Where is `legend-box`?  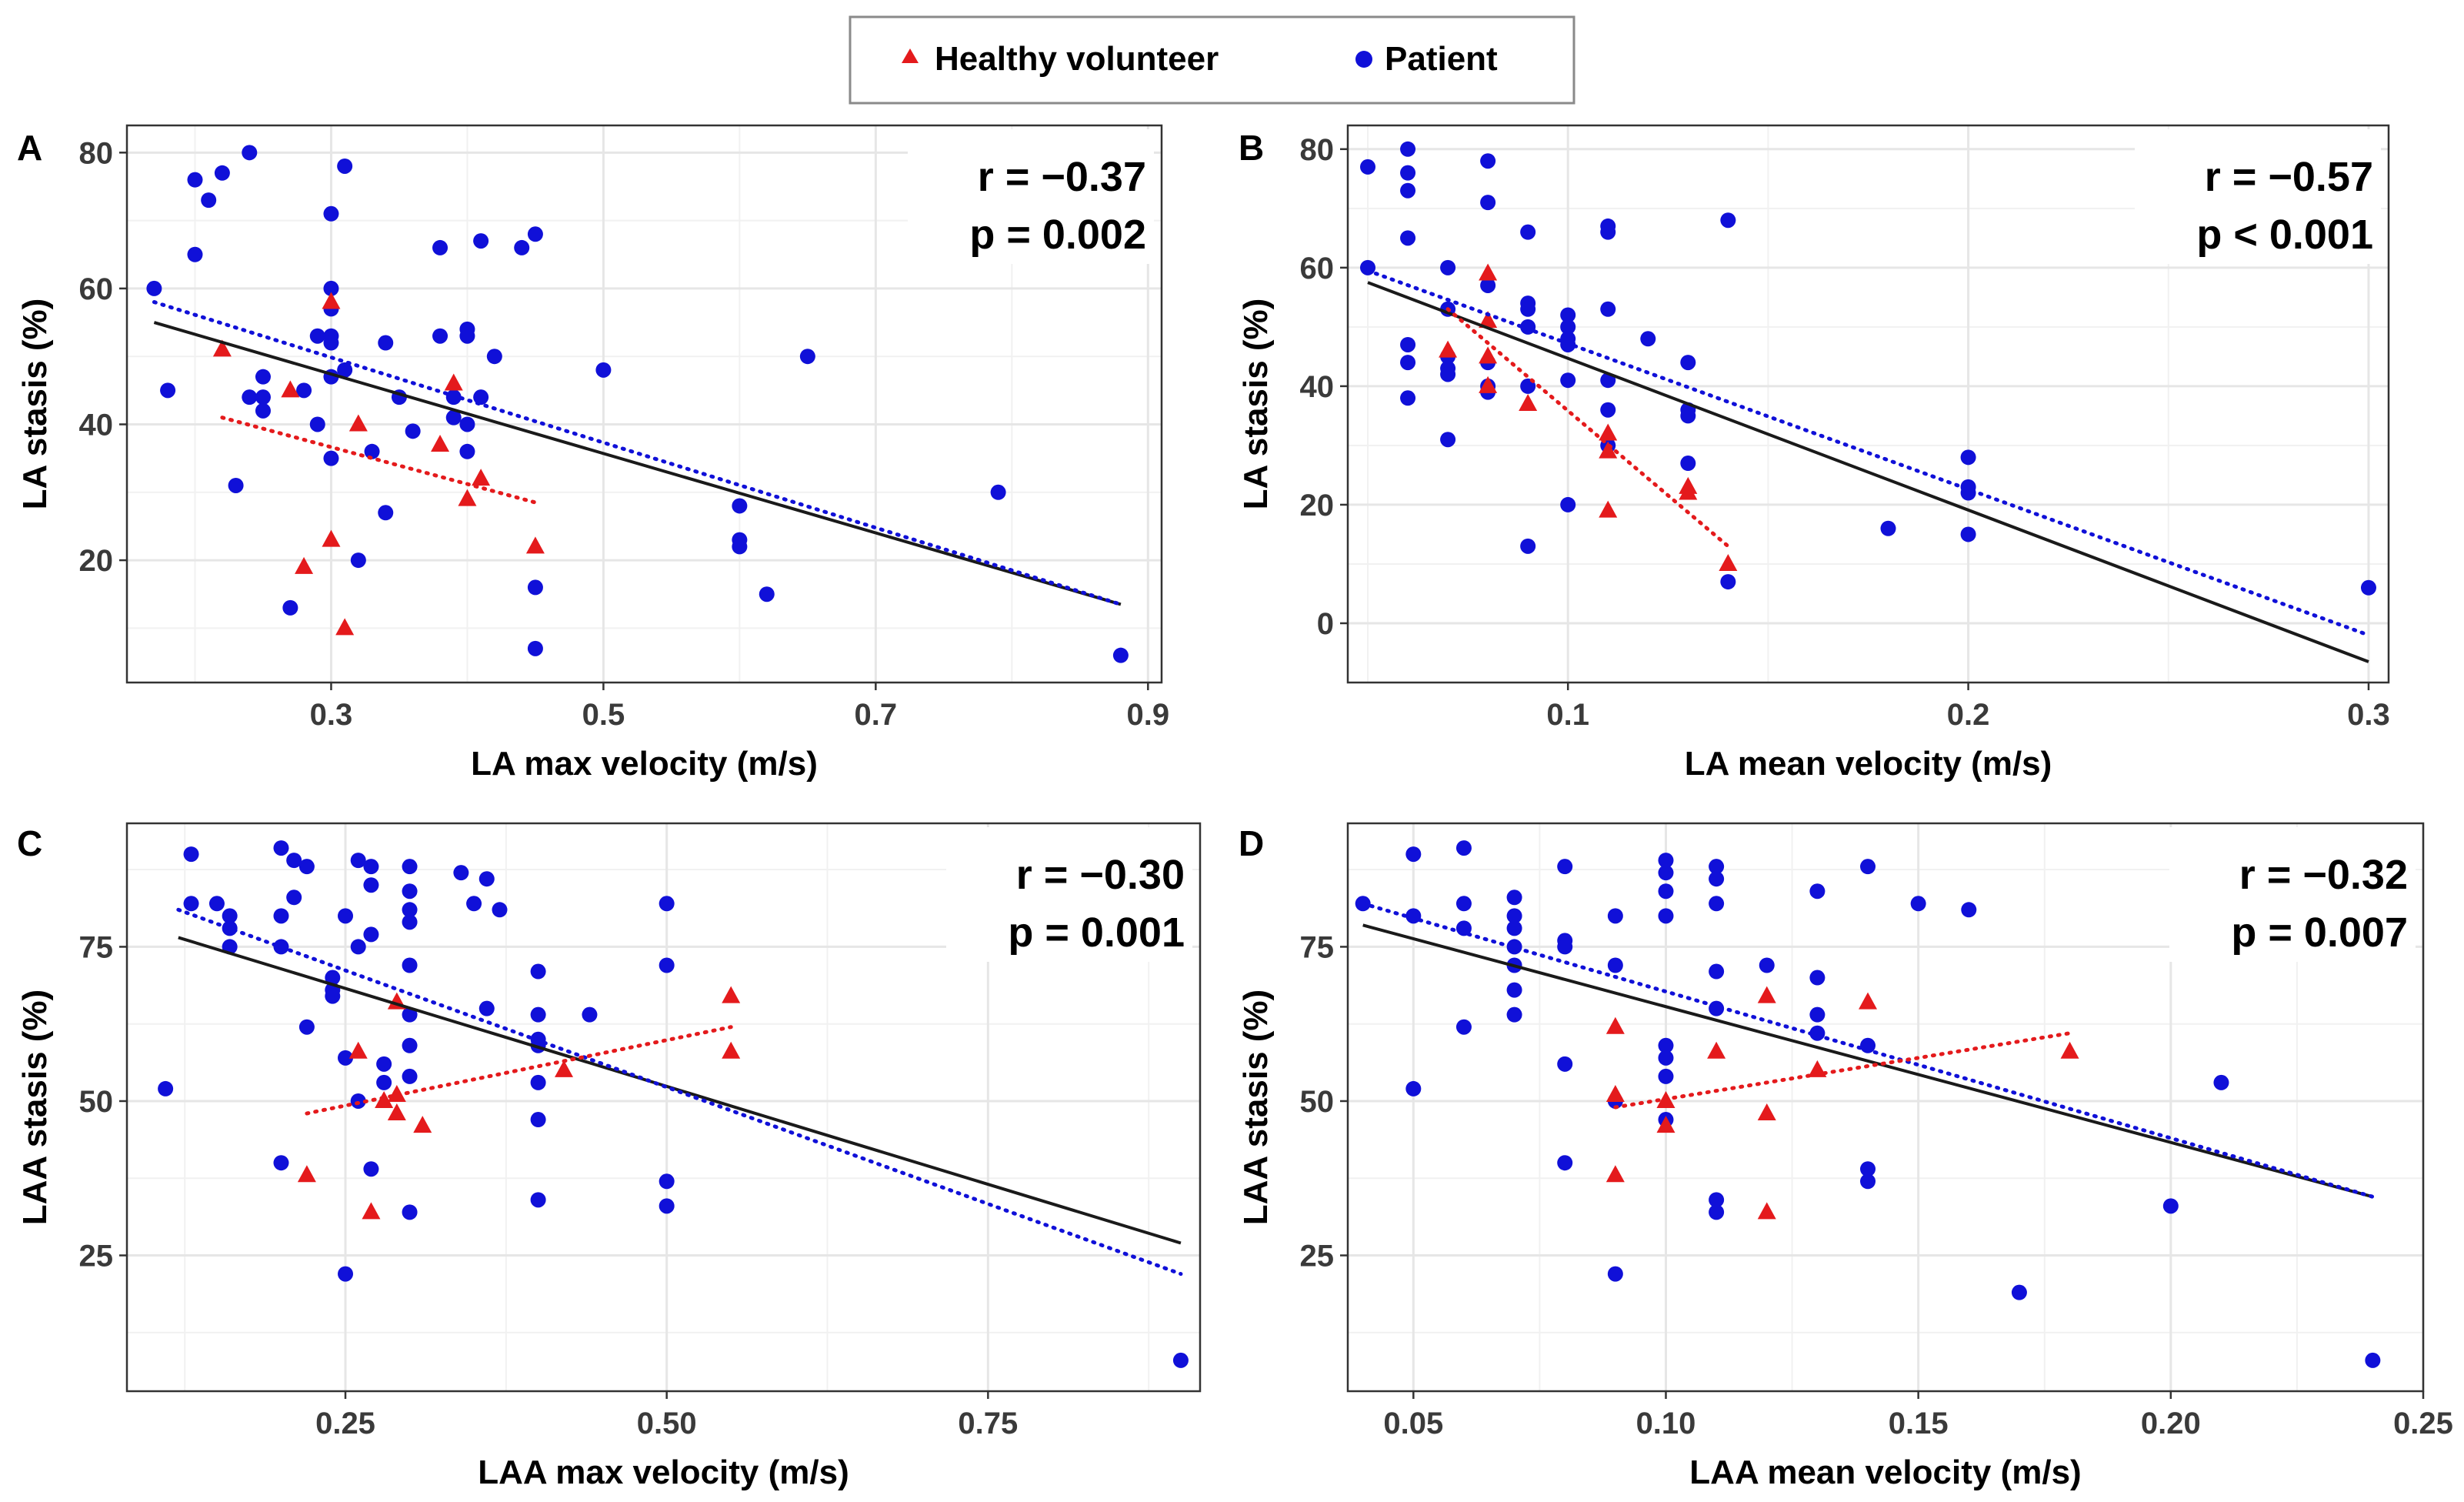 legend-box is located at coordinates (1212, 60).